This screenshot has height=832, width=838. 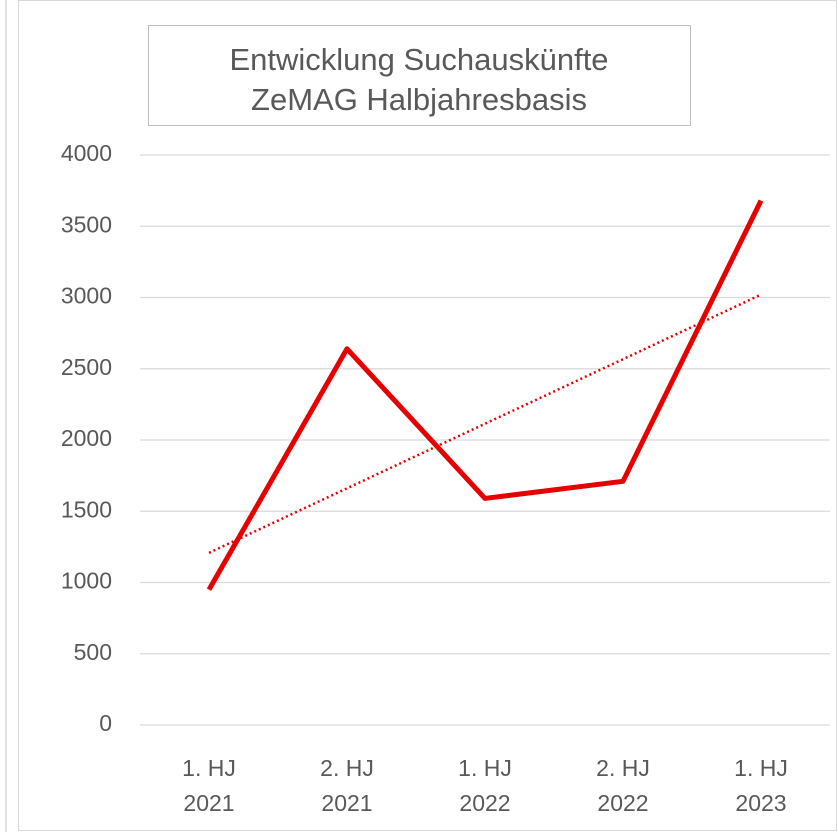 I want to click on y-tick-label: 0, so click(x=105, y=723).